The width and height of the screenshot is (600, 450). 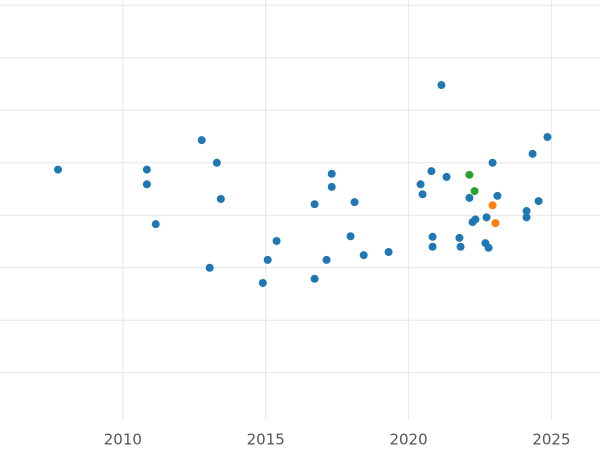 I want to click on x-tick-label: 2020, so click(x=408, y=440).